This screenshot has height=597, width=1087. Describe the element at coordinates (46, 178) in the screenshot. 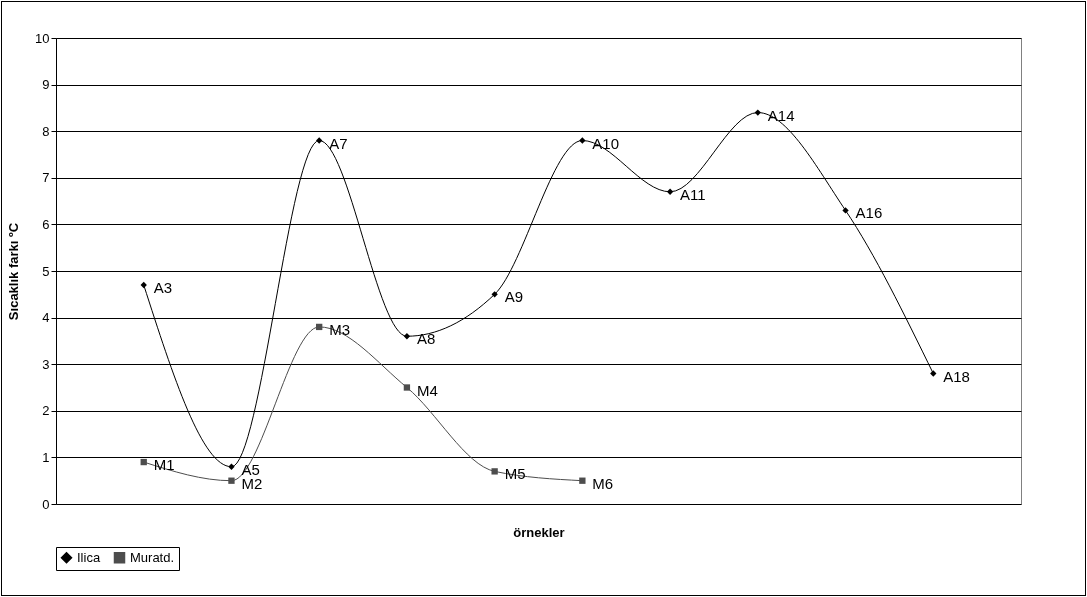

I see `y-tick-label: 7` at that location.